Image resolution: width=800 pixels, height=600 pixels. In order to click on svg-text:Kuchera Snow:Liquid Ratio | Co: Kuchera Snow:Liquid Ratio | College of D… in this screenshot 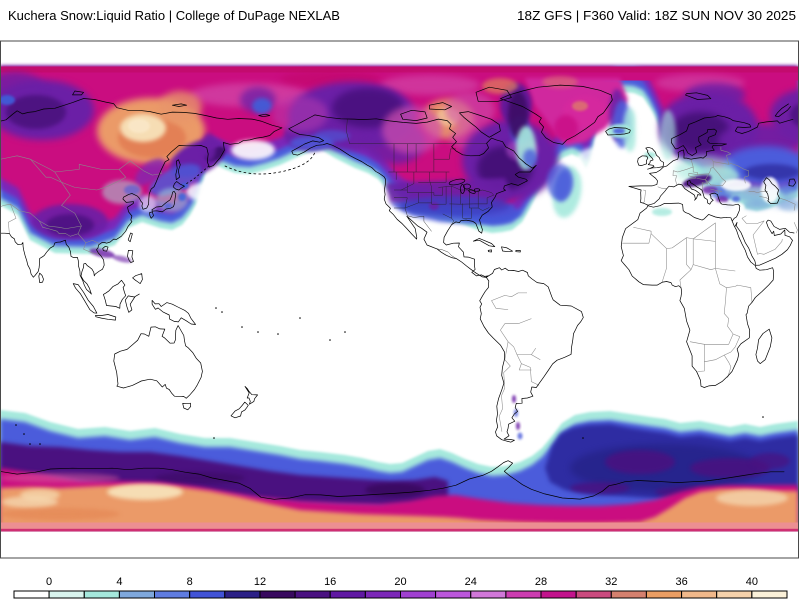, I will do `click(174, 16)`.